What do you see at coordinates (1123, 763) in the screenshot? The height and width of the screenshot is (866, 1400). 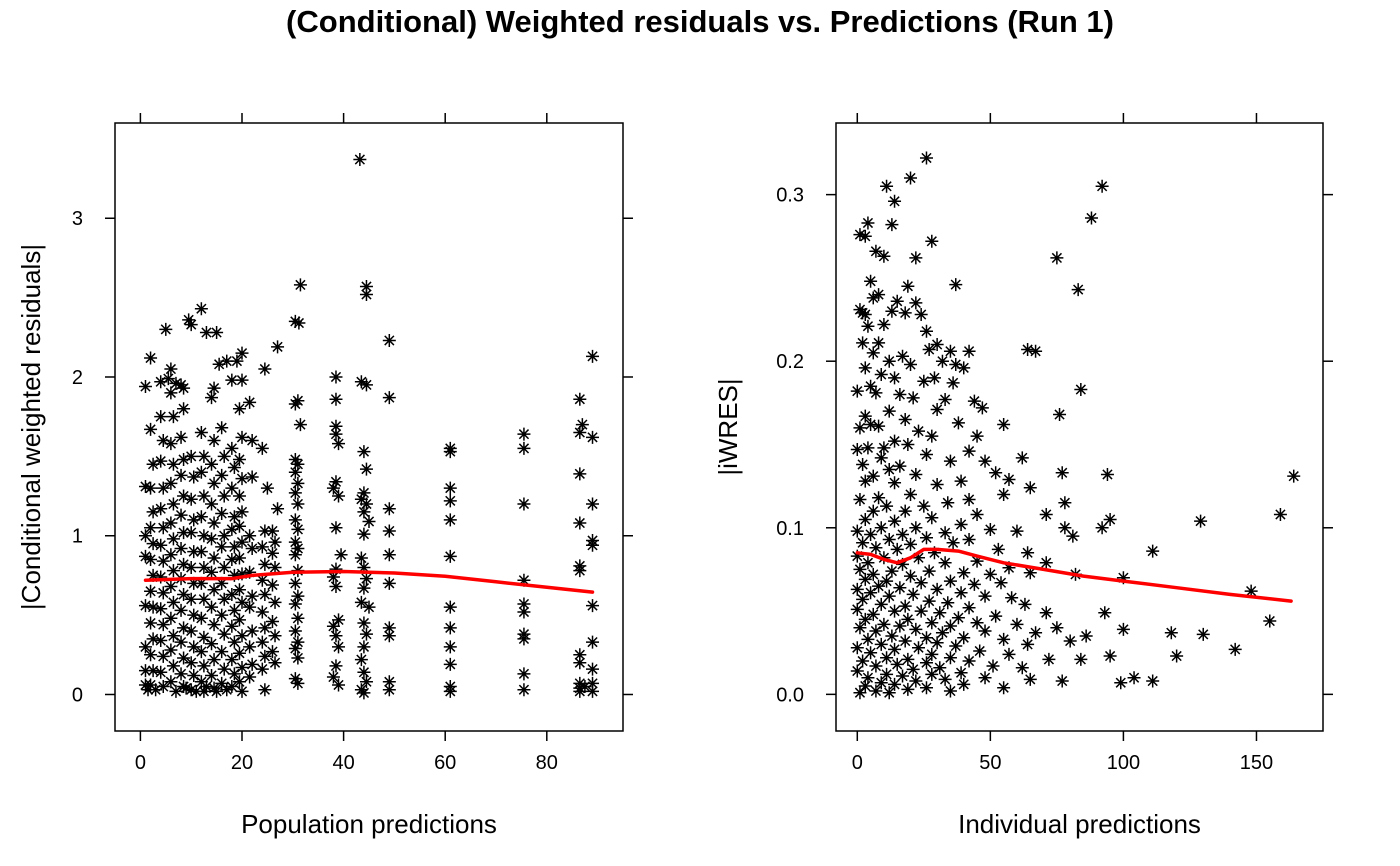 I see `x-tick-label: 100` at bounding box center [1123, 763].